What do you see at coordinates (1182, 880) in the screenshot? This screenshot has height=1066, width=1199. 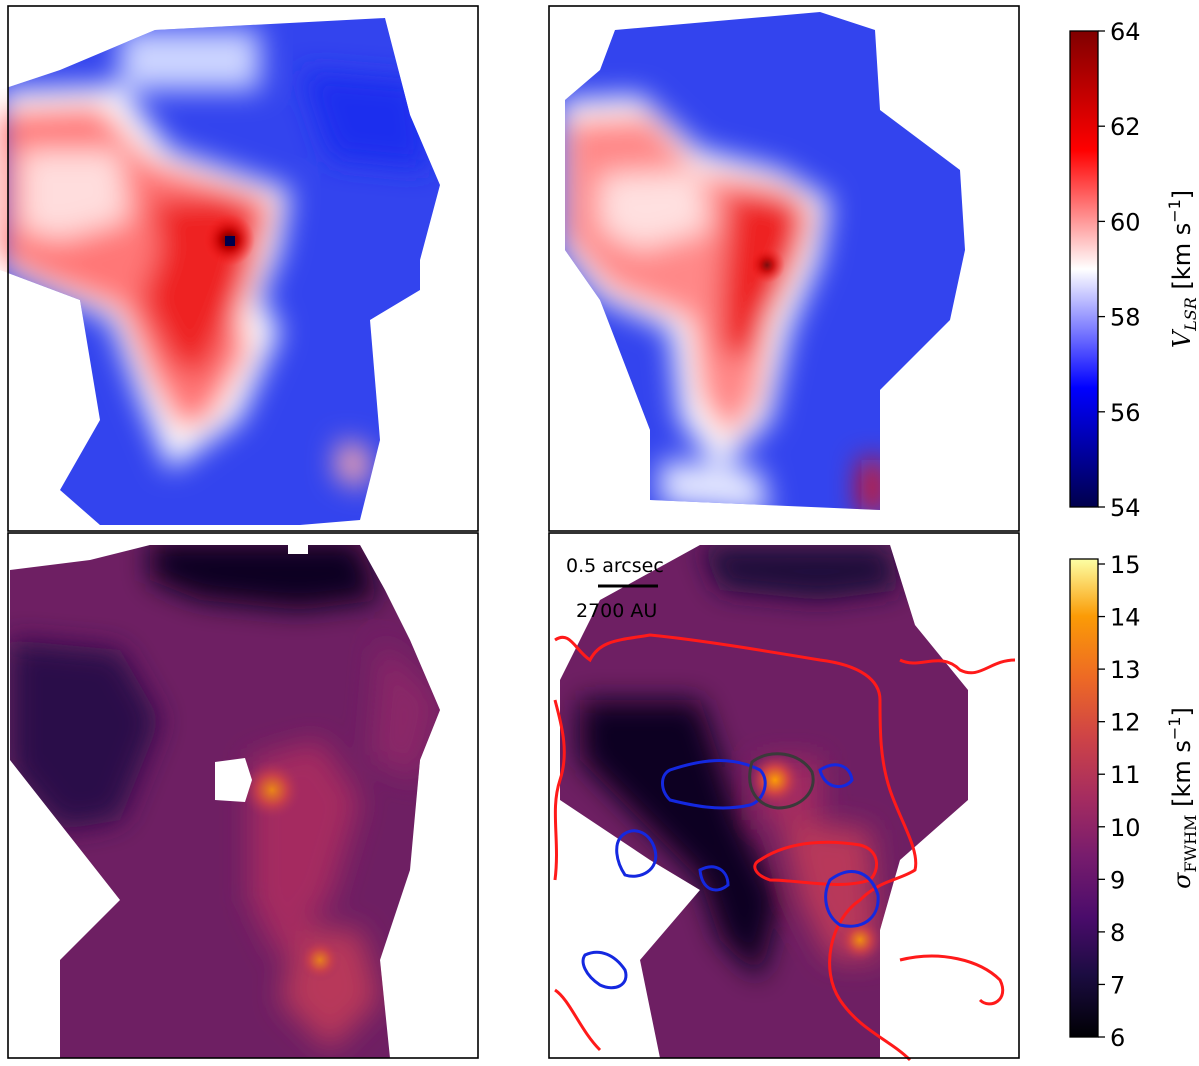 I see `width-label-main: σ` at bounding box center [1182, 880].